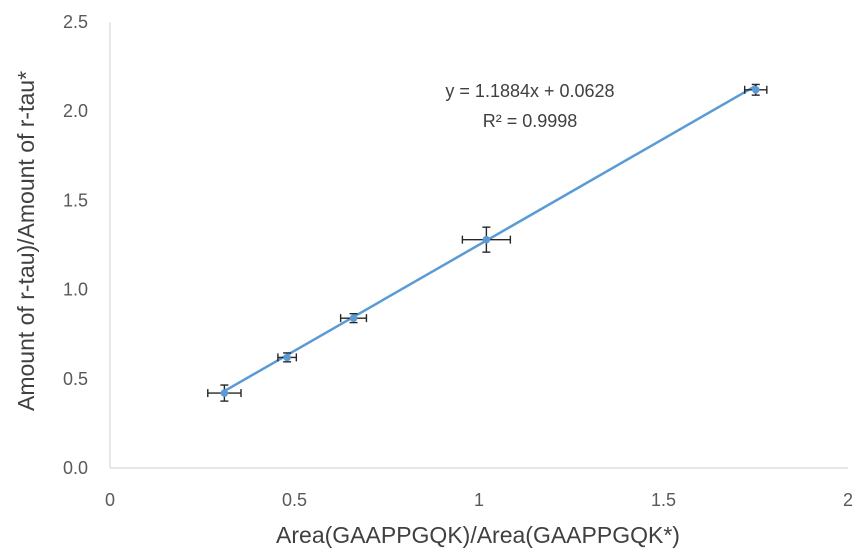 The height and width of the screenshot is (552, 856). I want to click on y-tick-label: 1.5, so click(75, 200).